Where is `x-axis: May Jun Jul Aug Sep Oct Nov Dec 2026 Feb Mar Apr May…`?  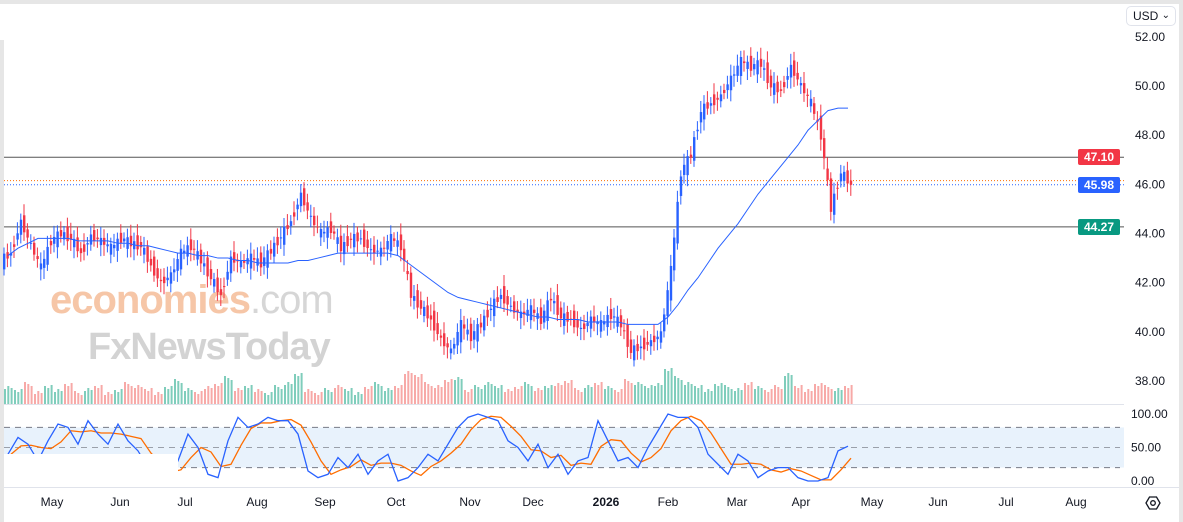 x-axis: May Jun Jul Aug Sep Oct Nov Dec 2026 Feb Mar Apr May… is located at coordinates (564, 502).